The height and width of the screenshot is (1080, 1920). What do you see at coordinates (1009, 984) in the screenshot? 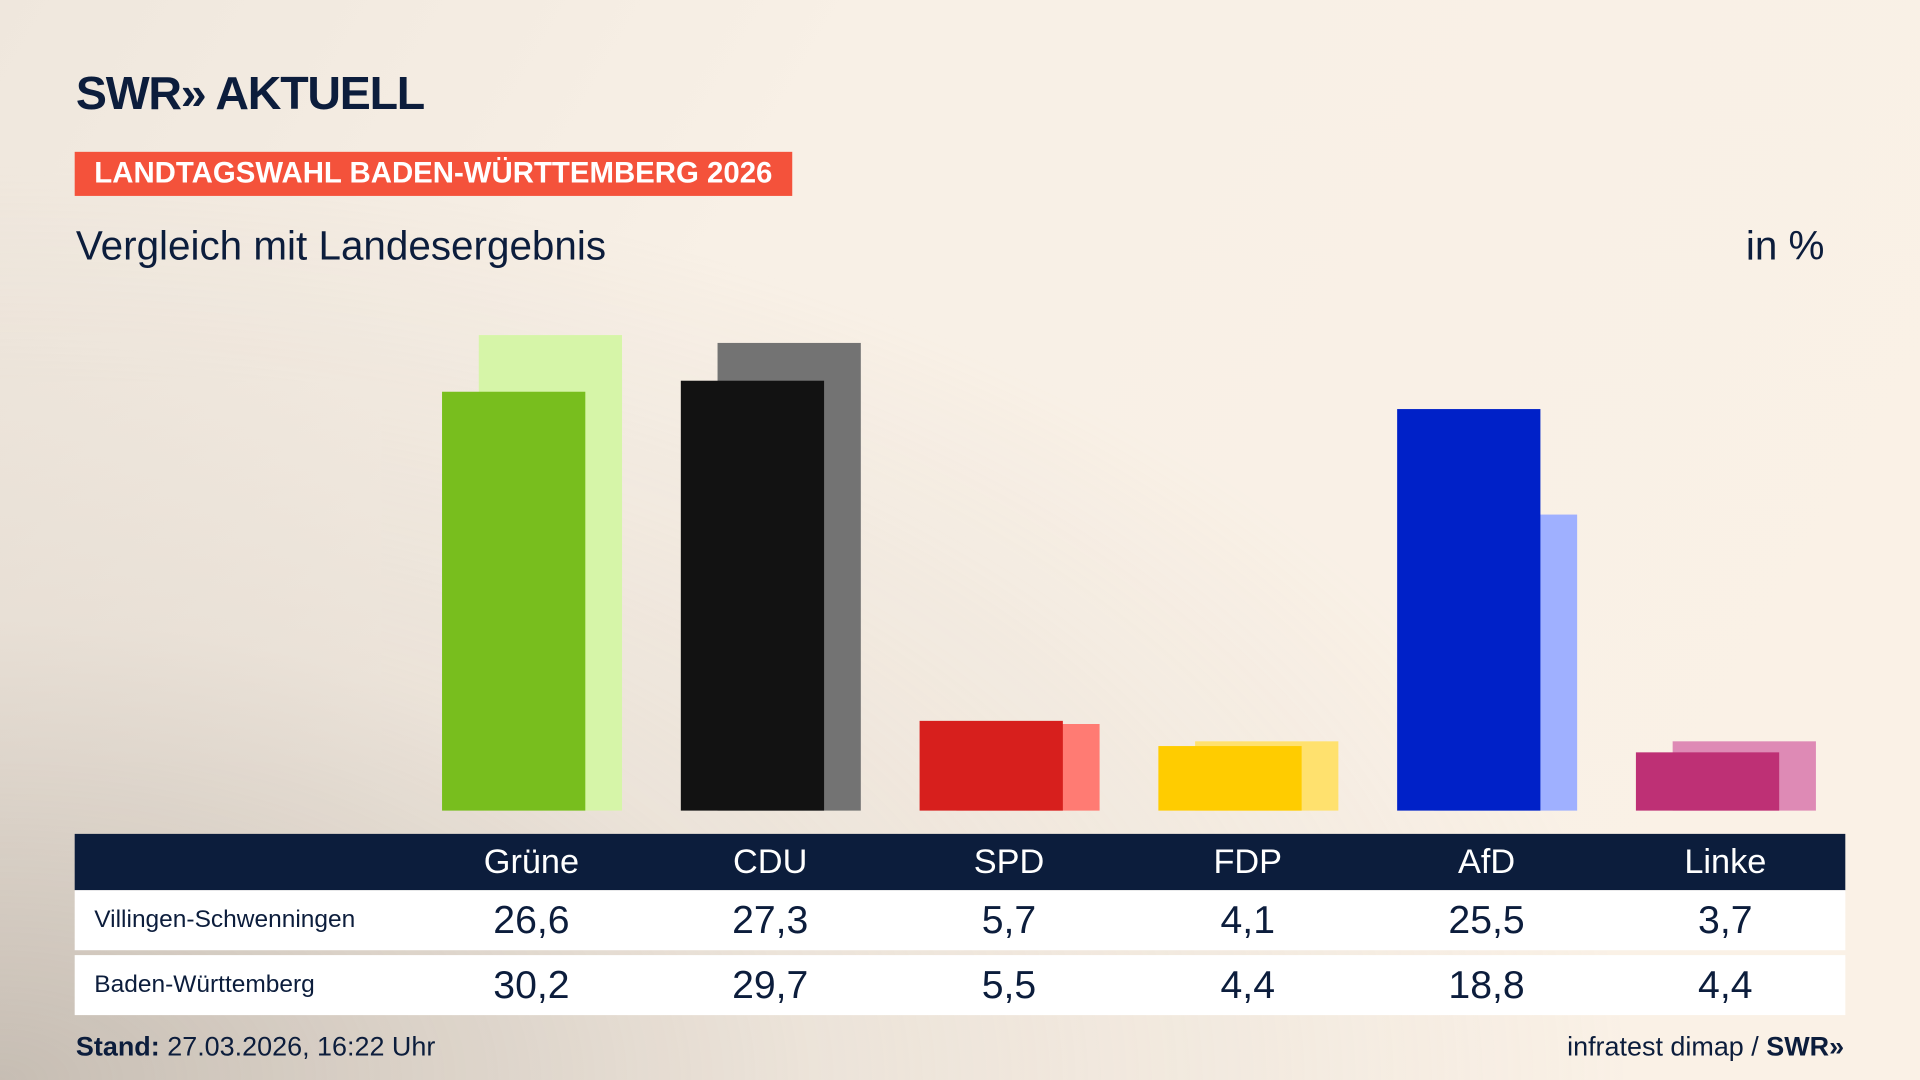
I see `value-label: 5,5` at bounding box center [1009, 984].